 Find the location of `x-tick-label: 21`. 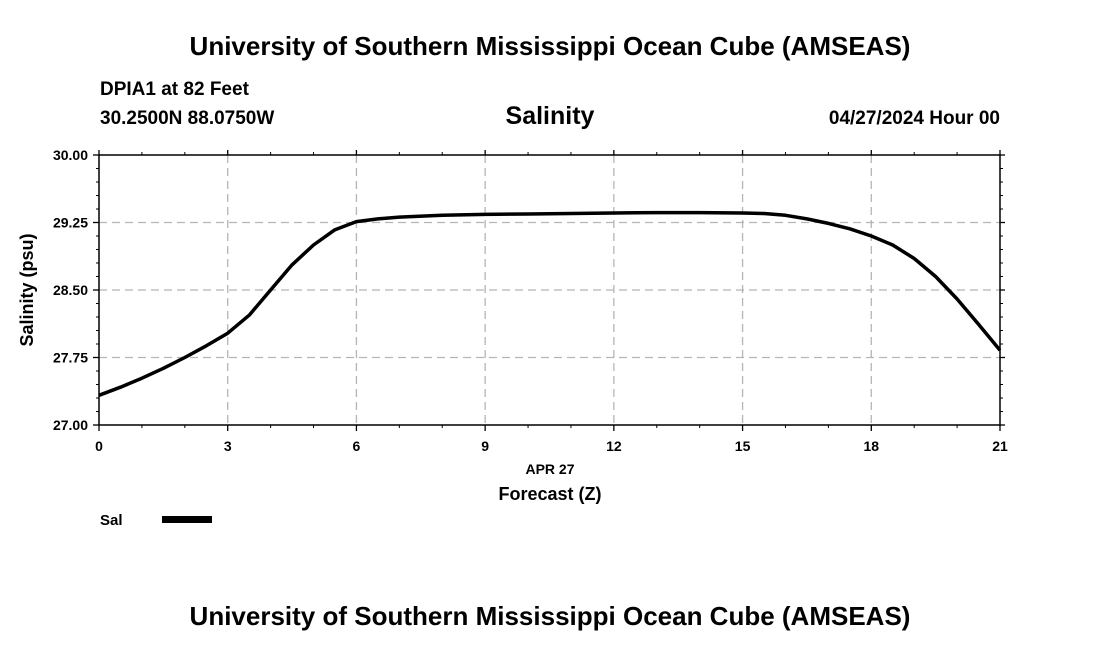

x-tick-label: 21 is located at coordinates (1000, 446).